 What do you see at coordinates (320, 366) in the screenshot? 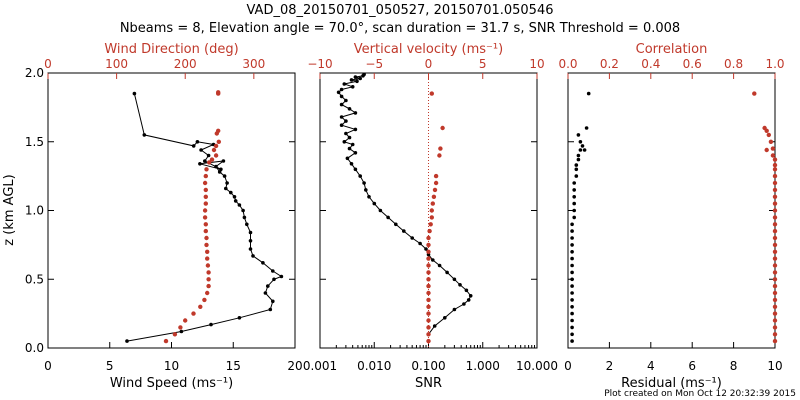
I see `x-tick-label: 0.001` at bounding box center [320, 366].